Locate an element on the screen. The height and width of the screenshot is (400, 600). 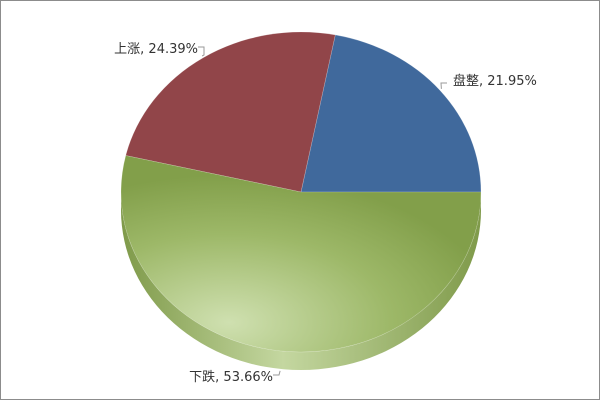
data-label: 下跌, 53.66% is located at coordinates (231, 377).